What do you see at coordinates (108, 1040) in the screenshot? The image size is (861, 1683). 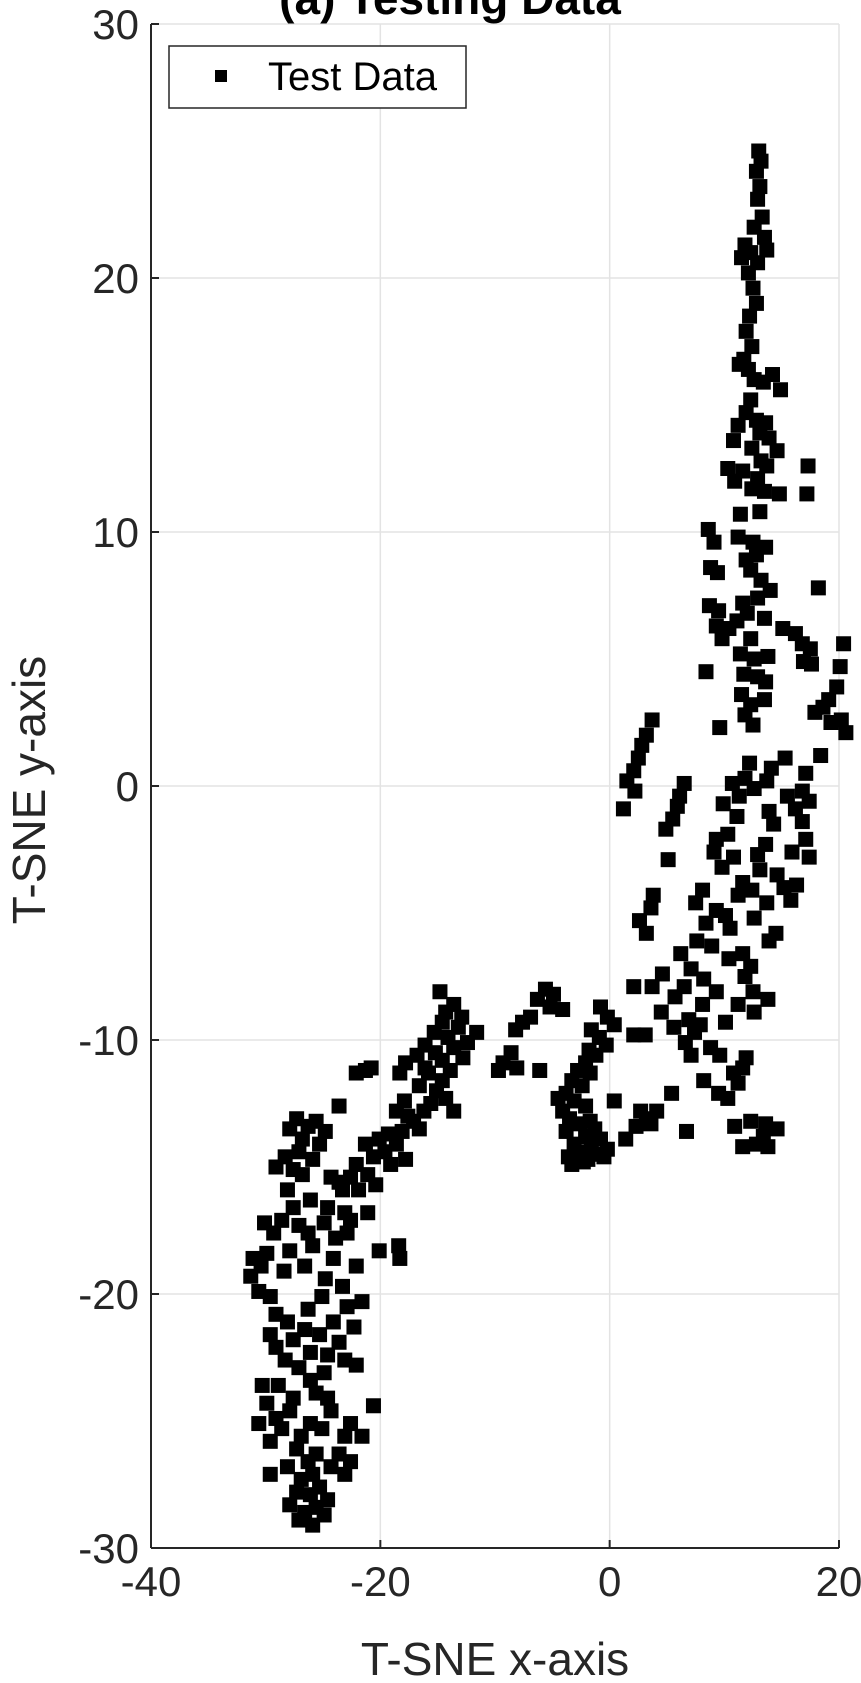 I see `y-tick-label: -10` at bounding box center [108, 1040].